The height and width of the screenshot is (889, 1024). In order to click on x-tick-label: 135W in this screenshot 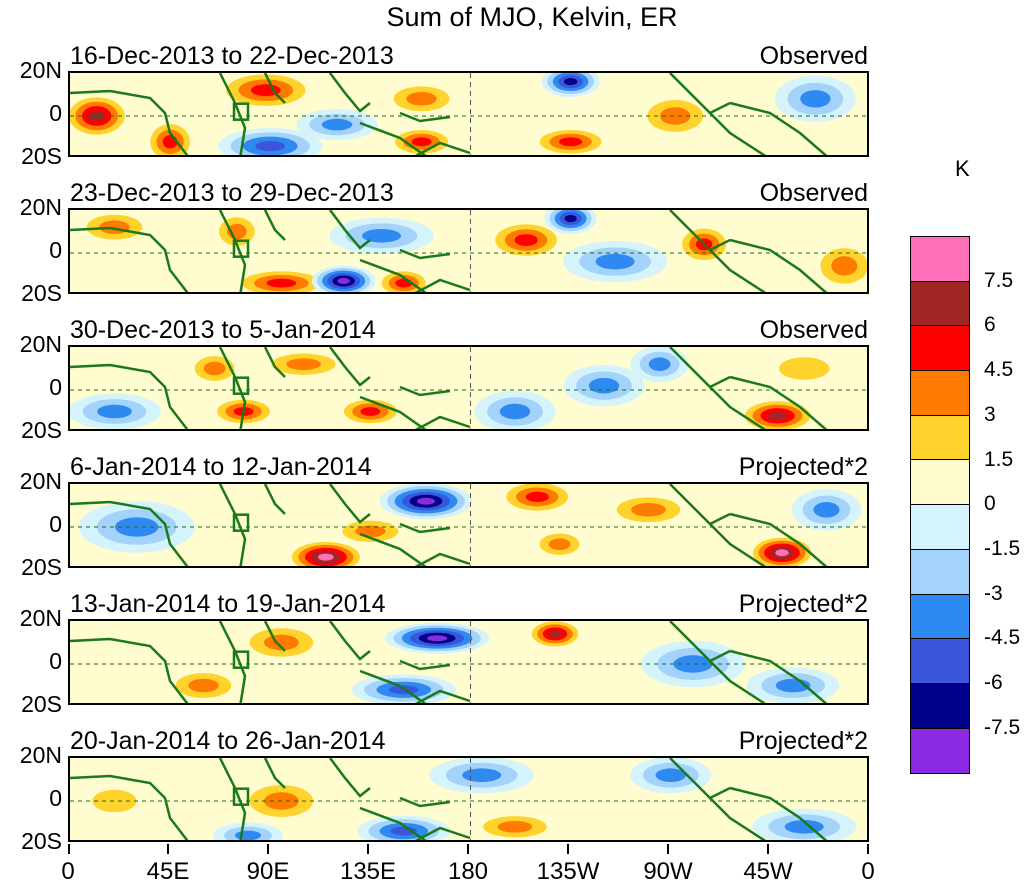, I will do `click(568, 871)`.